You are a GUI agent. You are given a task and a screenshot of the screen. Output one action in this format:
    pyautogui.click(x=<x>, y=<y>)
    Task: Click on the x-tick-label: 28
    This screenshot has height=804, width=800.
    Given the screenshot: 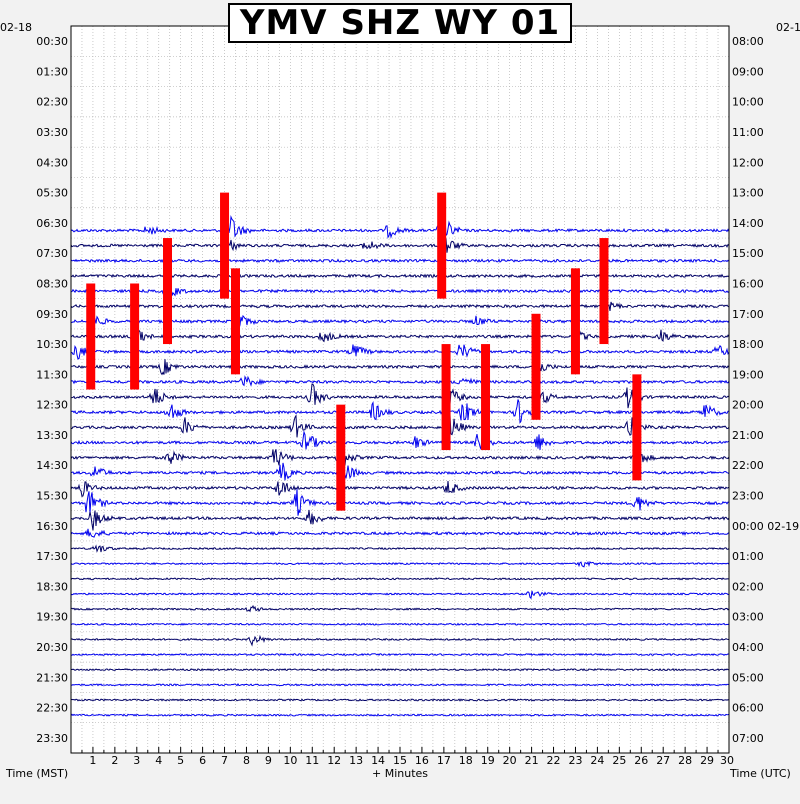 What is the action you would take?
    pyautogui.click(x=685, y=760)
    